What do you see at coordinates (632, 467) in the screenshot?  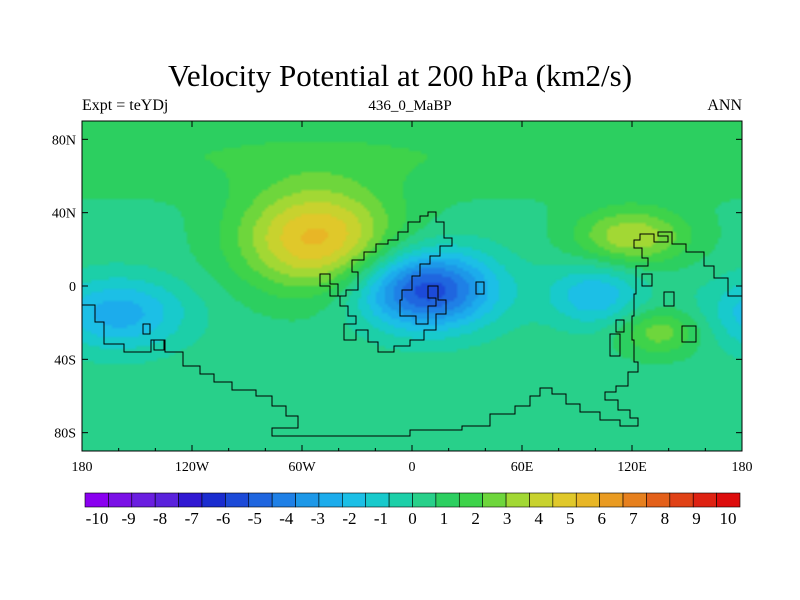 I see `x-tick-label: 120E` at bounding box center [632, 467].